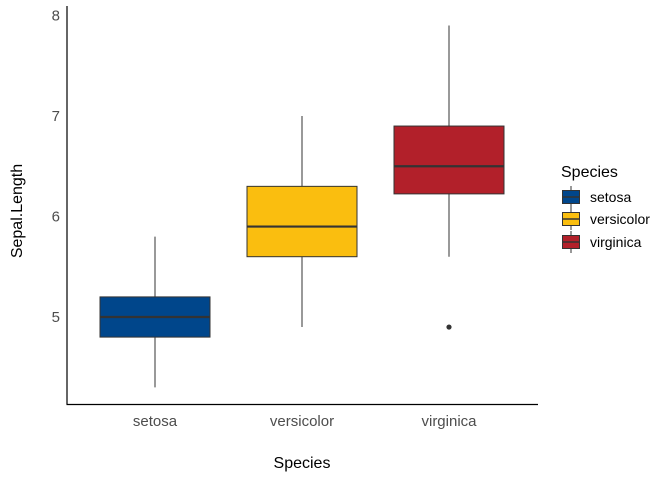 The image size is (672, 480). What do you see at coordinates (56, 317) in the screenshot?
I see `y-tick-label: 5` at bounding box center [56, 317].